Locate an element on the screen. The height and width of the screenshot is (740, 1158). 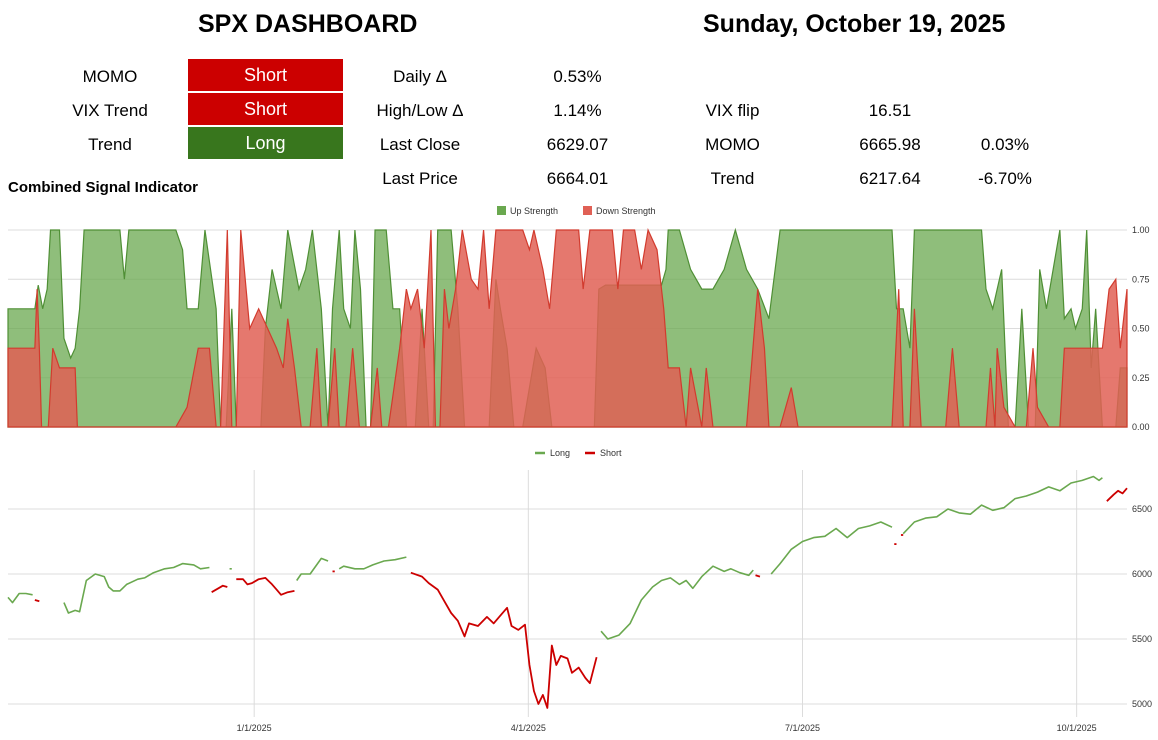
y-tick-label: 1.00 is located at coordinates (1141, 230).